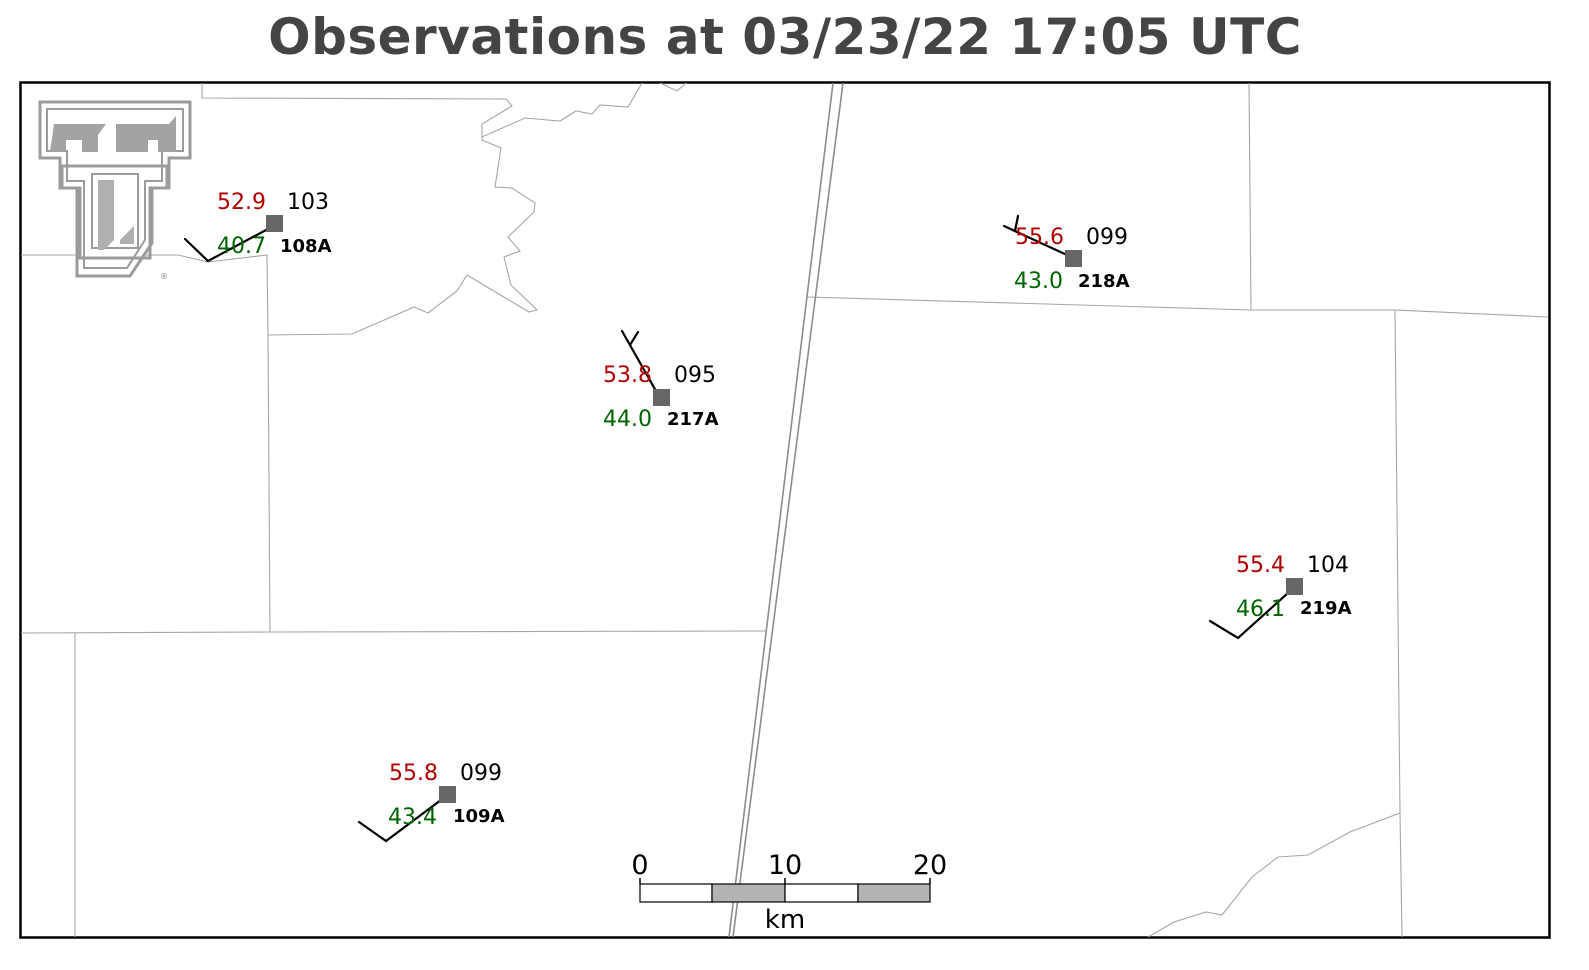  I want to click on dewpoint-label: 43.4, so click(412, 817).